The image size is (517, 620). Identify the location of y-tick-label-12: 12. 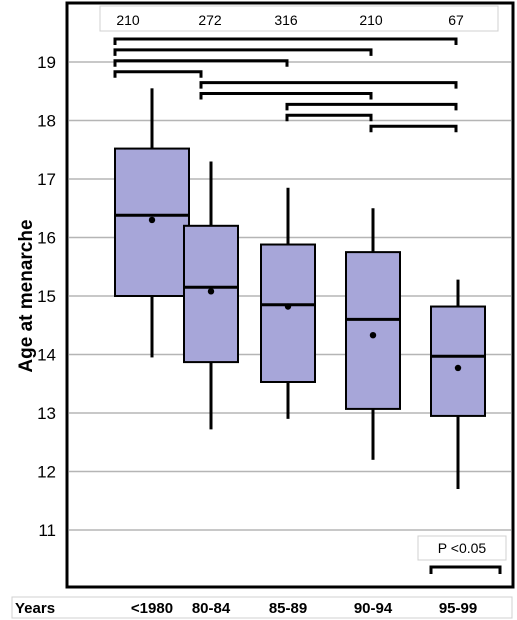
(46, 472).